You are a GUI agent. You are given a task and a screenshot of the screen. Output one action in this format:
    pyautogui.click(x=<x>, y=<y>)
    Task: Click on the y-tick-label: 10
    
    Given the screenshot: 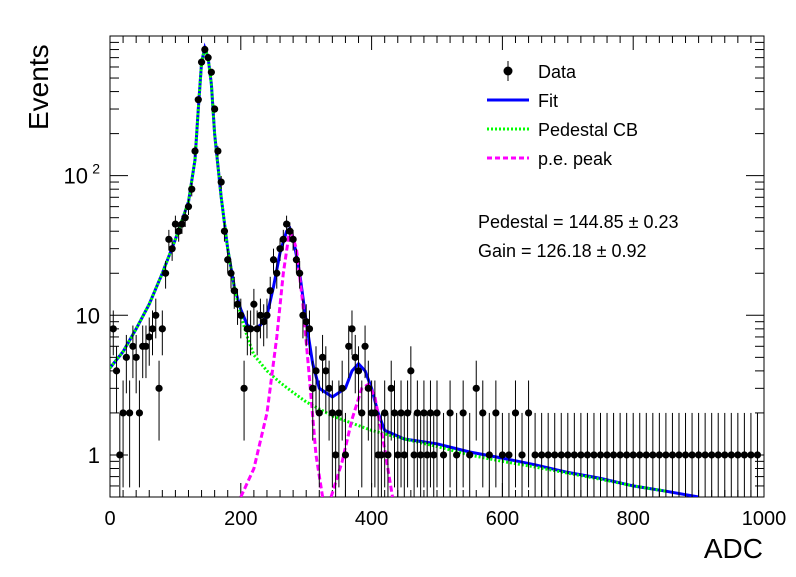 What is the action you would take?
    pyautogui.click(x=76, y=176)
    